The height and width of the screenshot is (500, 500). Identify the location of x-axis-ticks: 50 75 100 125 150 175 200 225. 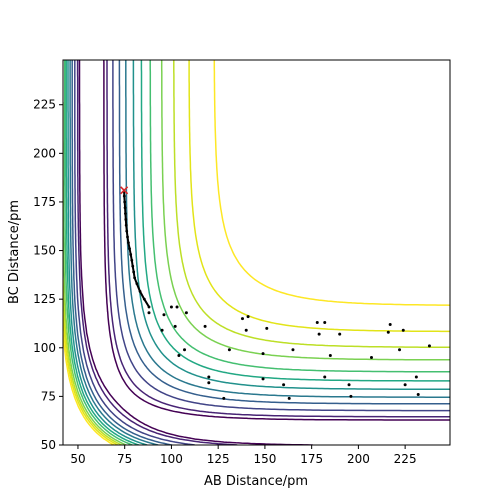
(243, 455).